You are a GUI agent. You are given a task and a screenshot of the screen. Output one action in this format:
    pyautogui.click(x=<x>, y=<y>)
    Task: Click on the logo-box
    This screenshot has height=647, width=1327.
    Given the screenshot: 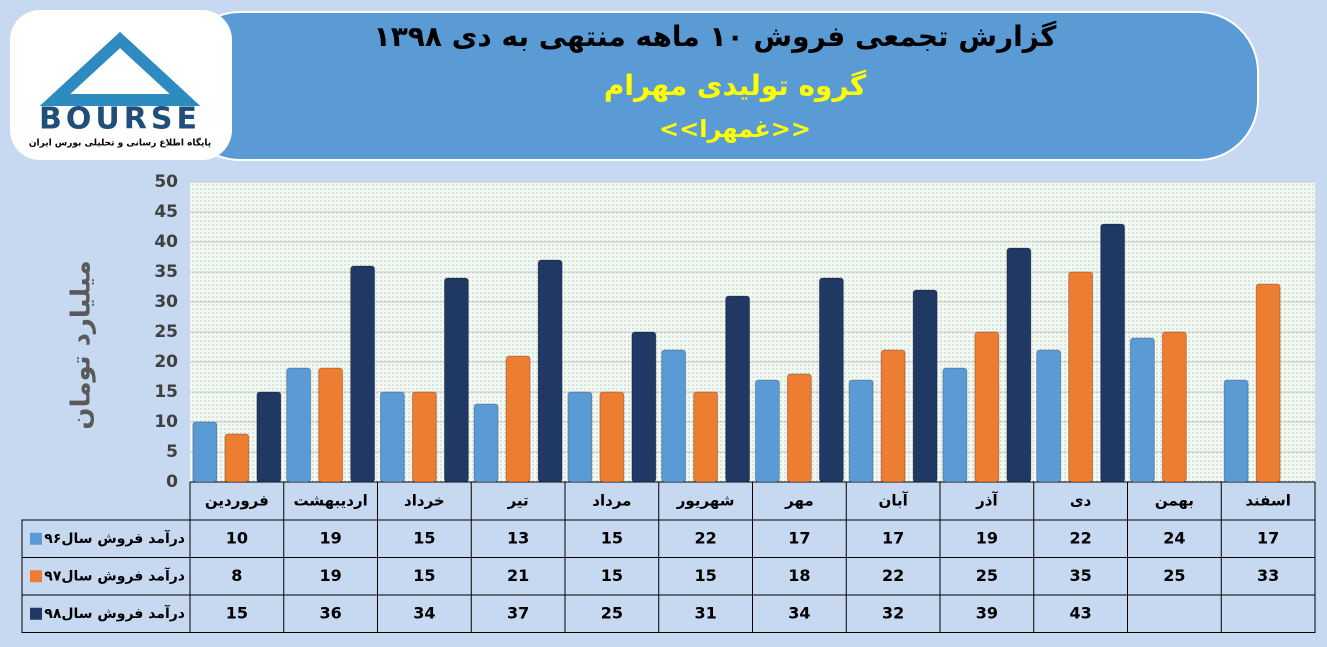 What is the action you would take?
    pyautogui.click(x=121, y=85)
    